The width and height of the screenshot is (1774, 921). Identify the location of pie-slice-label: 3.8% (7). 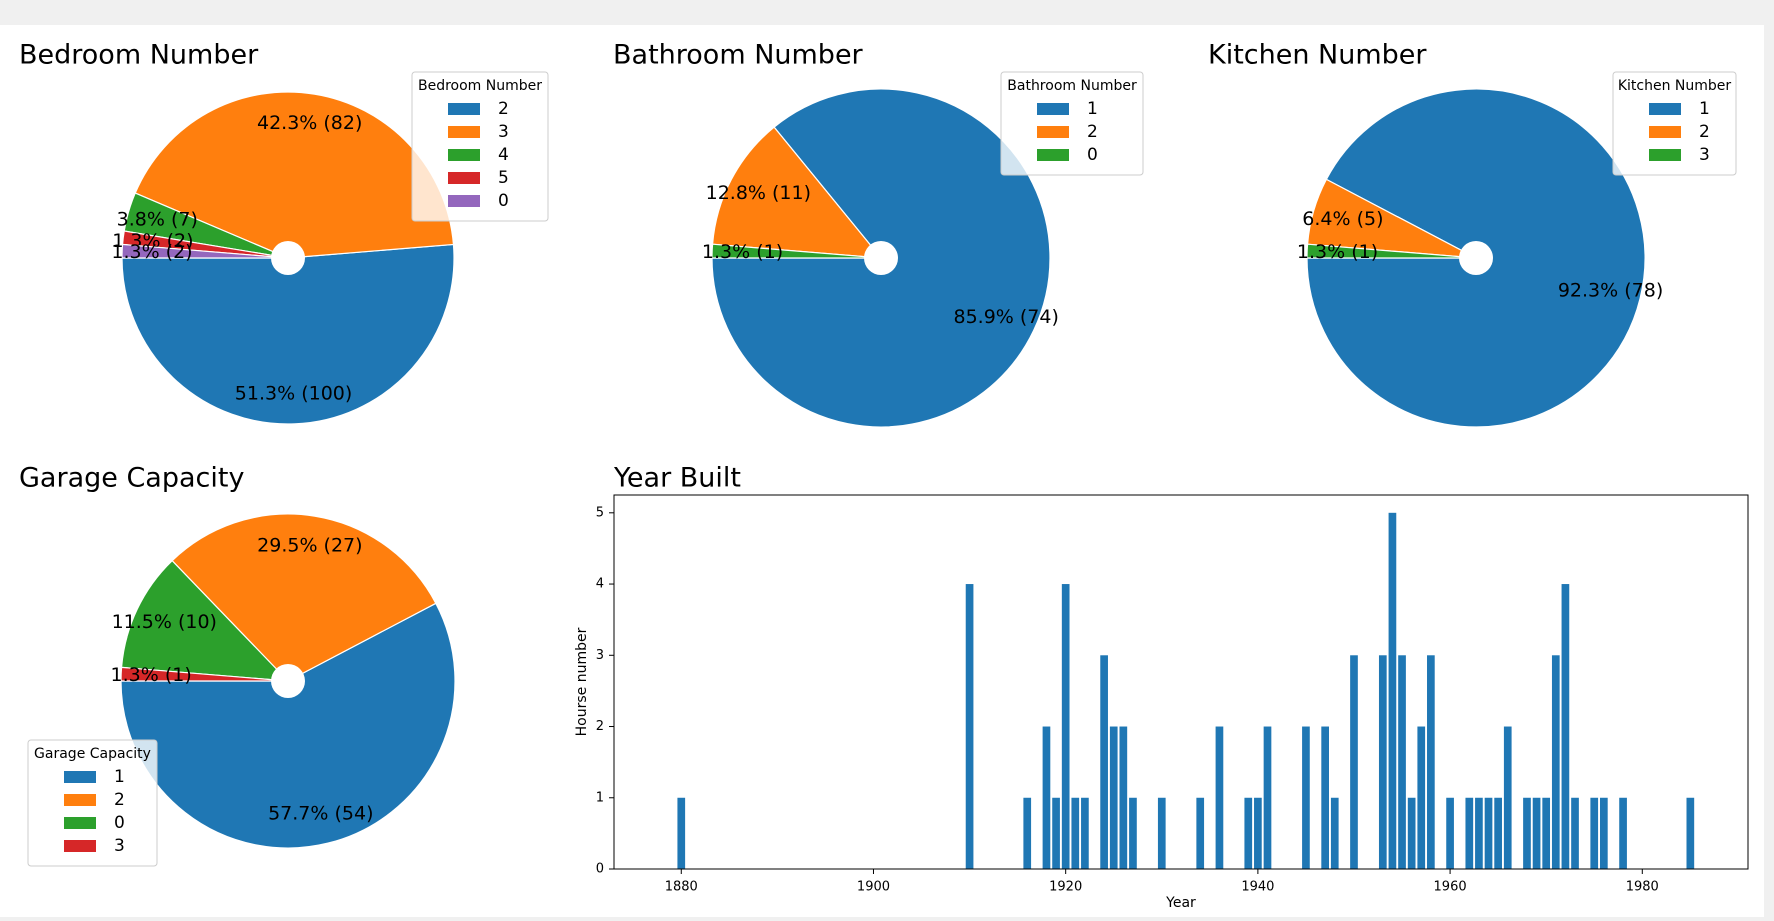
(157, 220).